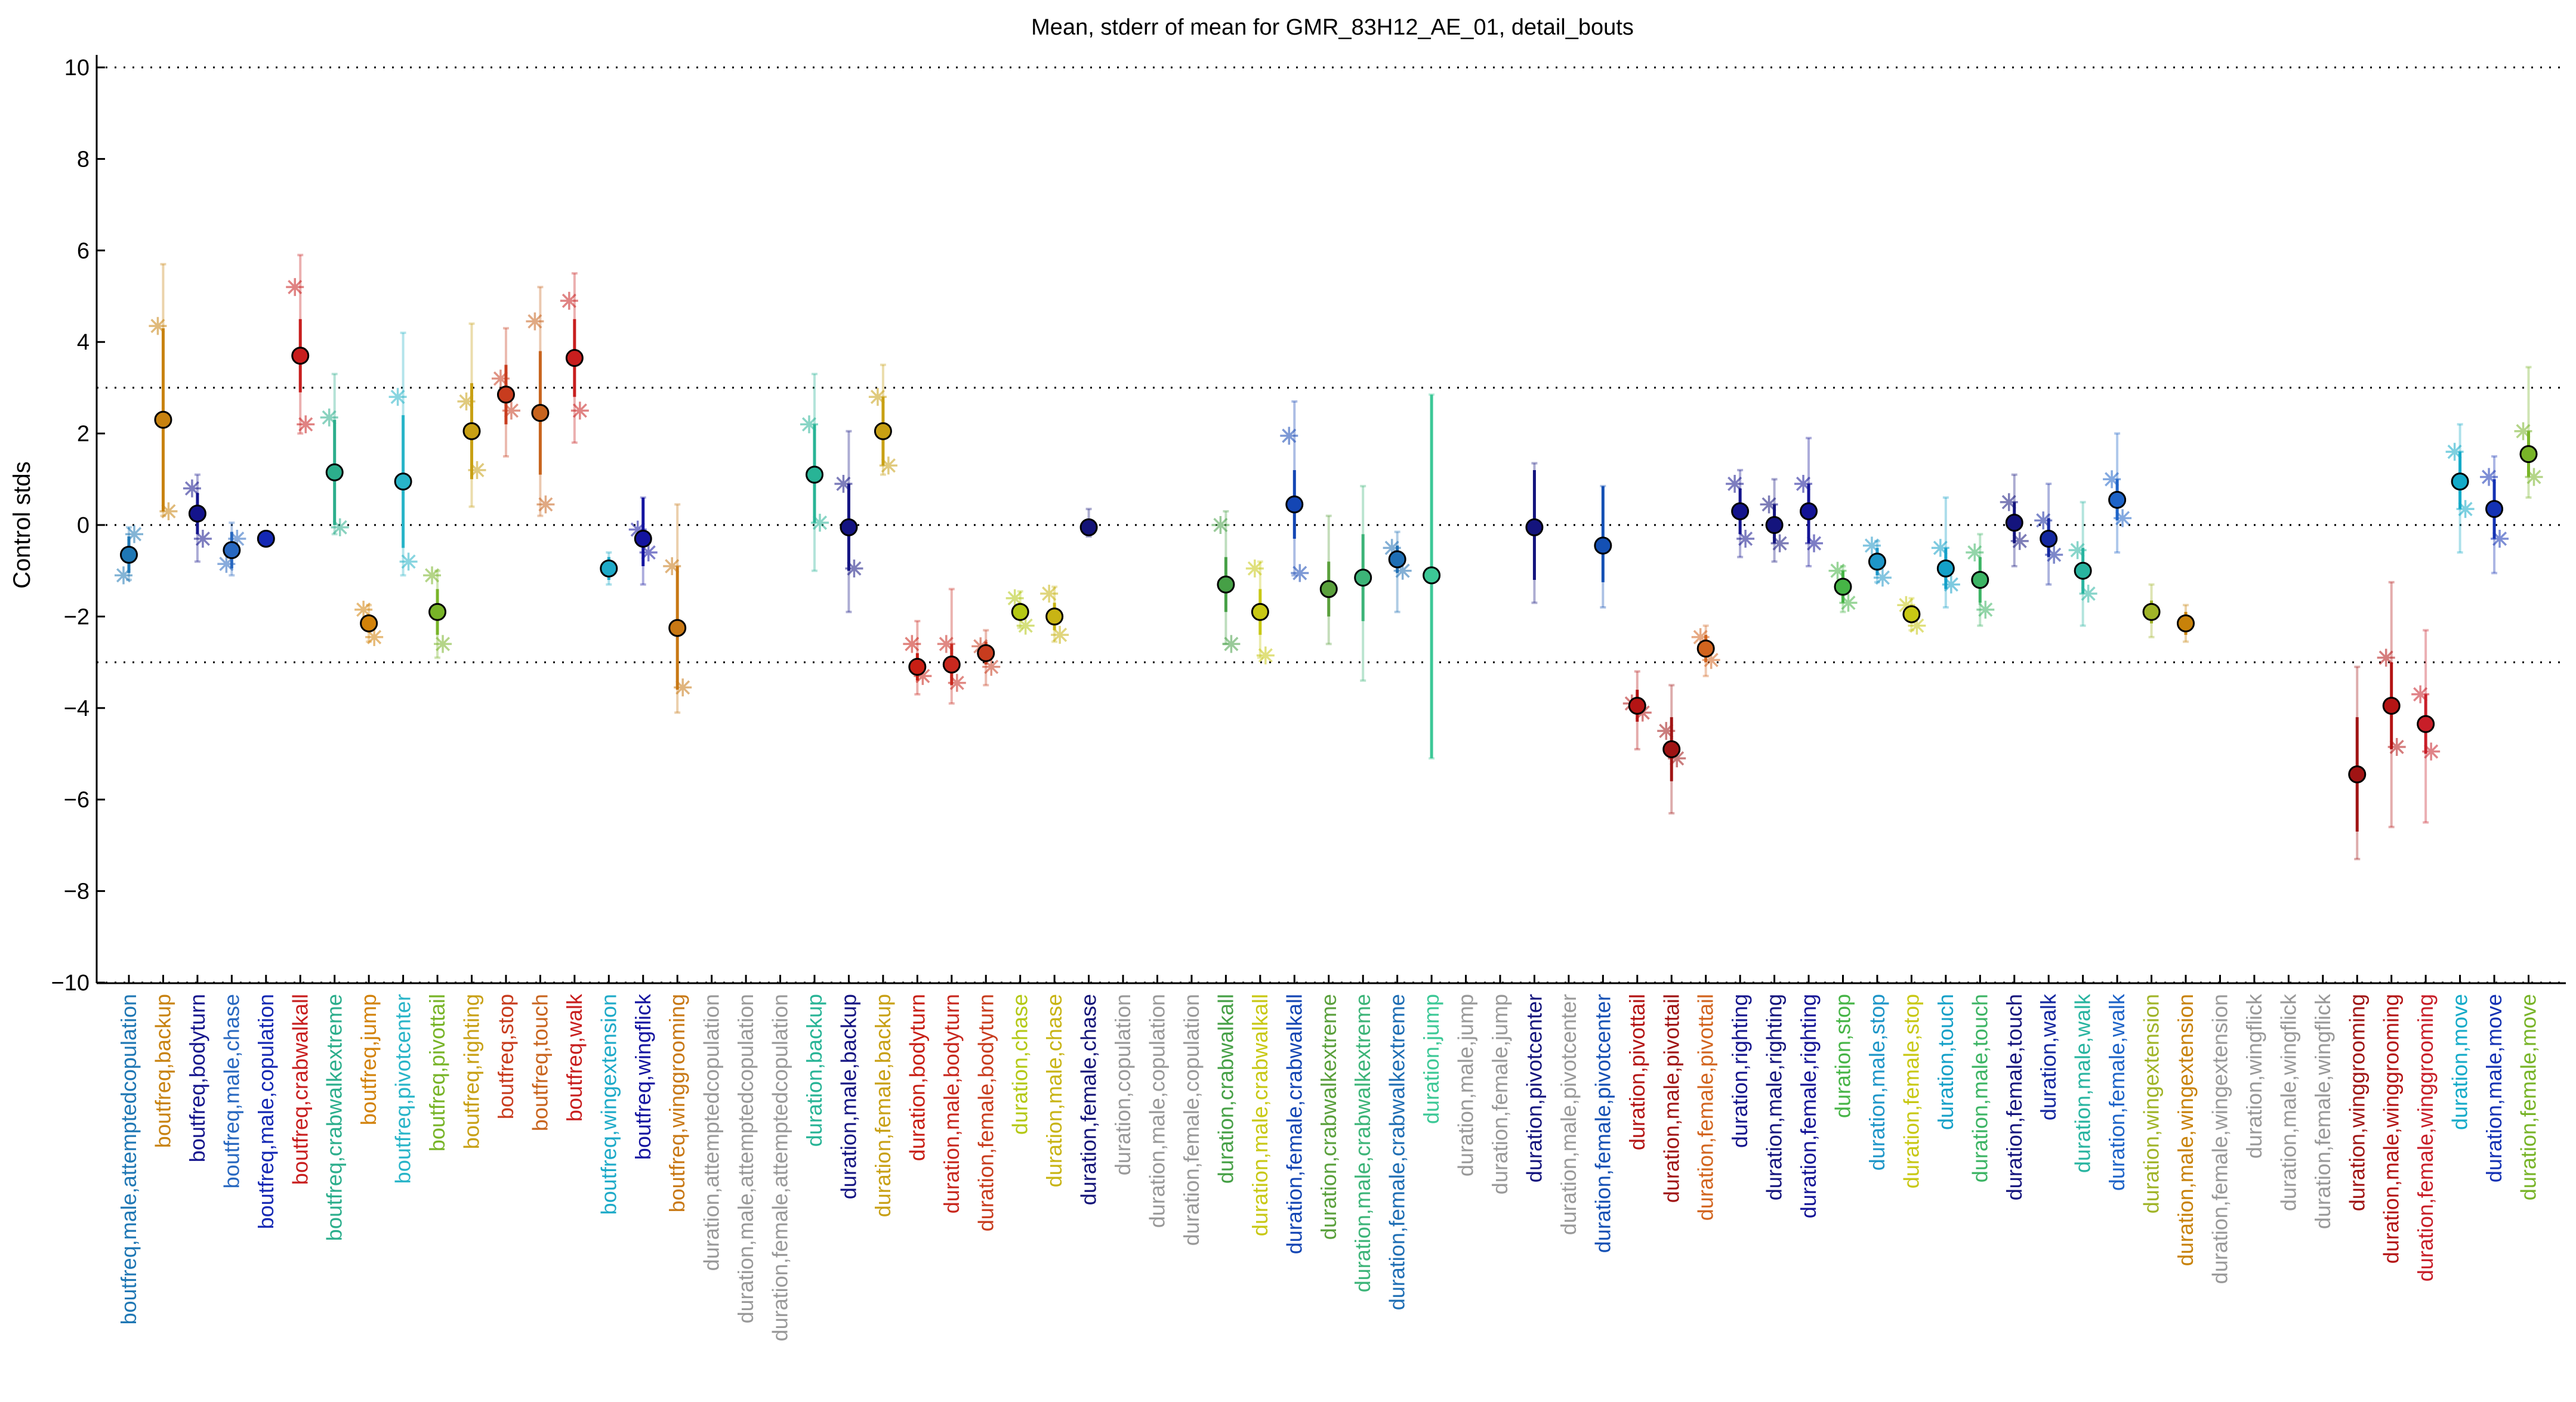 This screenshot has height=1402, width=2576. Describe the element at coordinates (575, 1057) in the screenshot. I see `x-tick-label: boutfreq,walk` at that location.